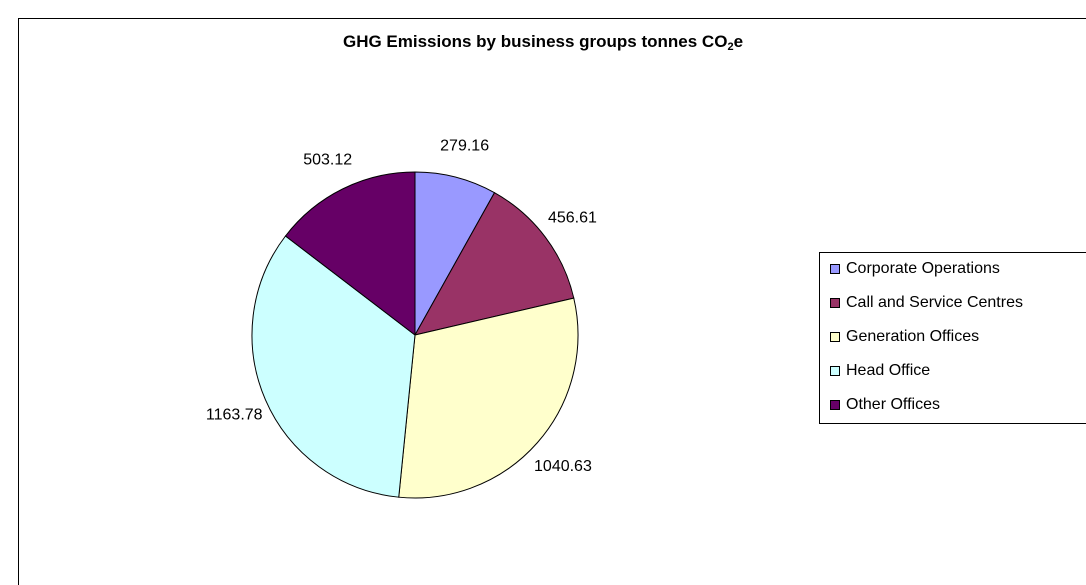 The image size is (1086, 585). I want to click on legend-item: Generation Offices, so click(904, 337).